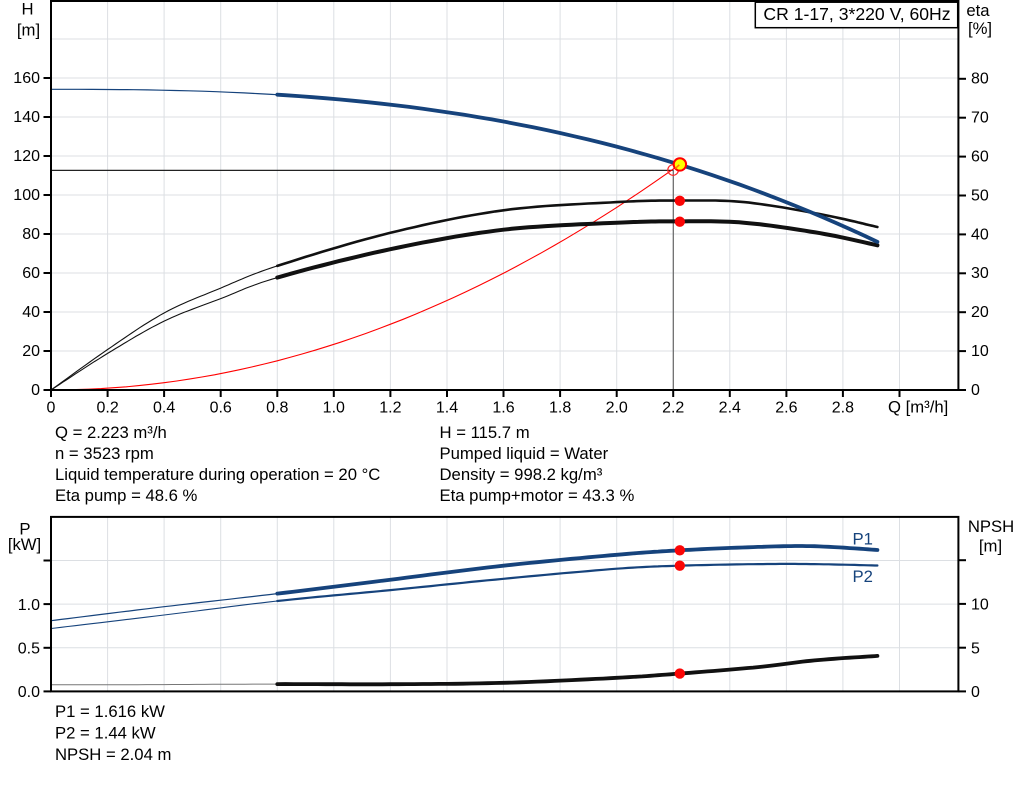  What do you see at coordinates (24, 544) in the screenshot?
I see `svg-text: [kW]` at bounding box center [24, 544].